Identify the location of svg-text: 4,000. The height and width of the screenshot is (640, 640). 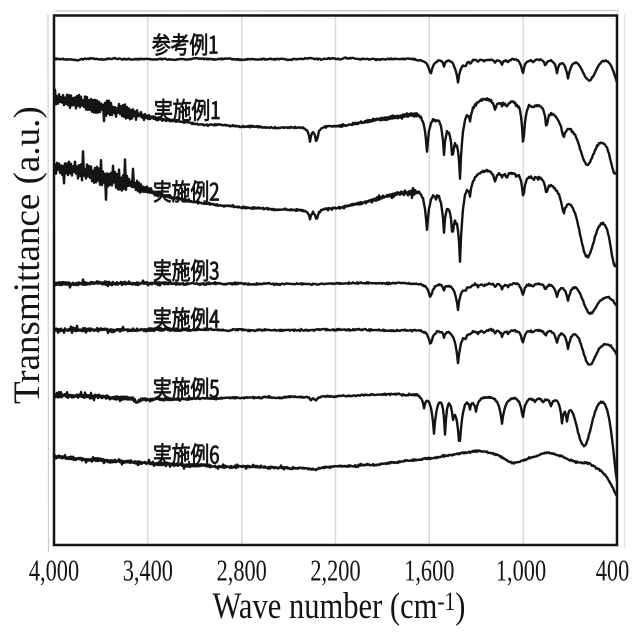
(54, 570).